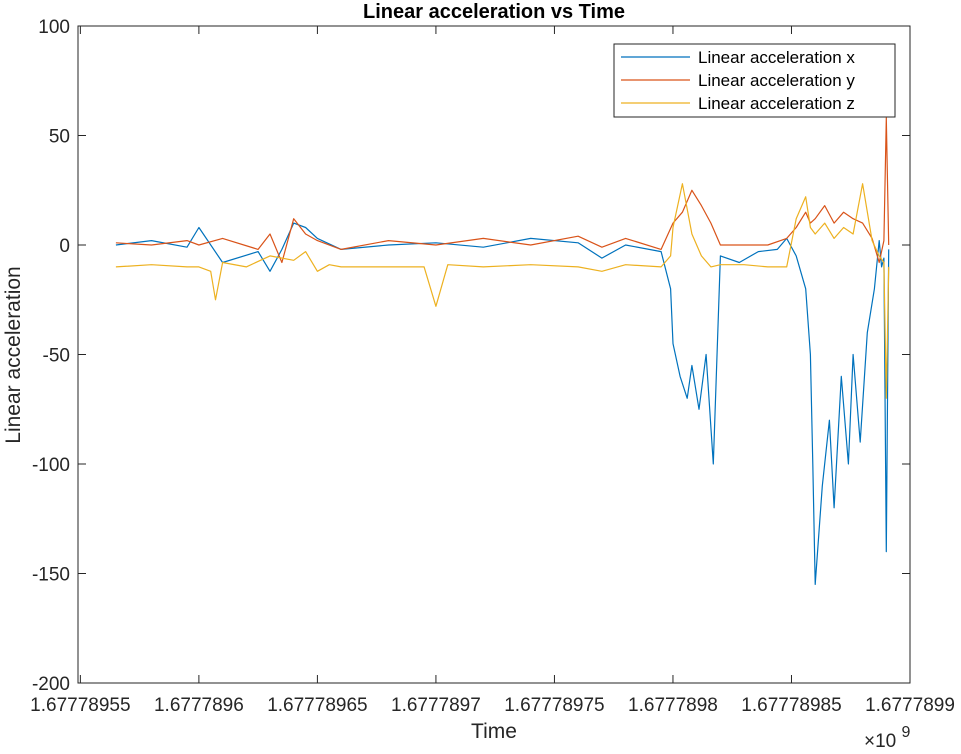  I want to click on y-tick-label: 0, so click(64, 246).